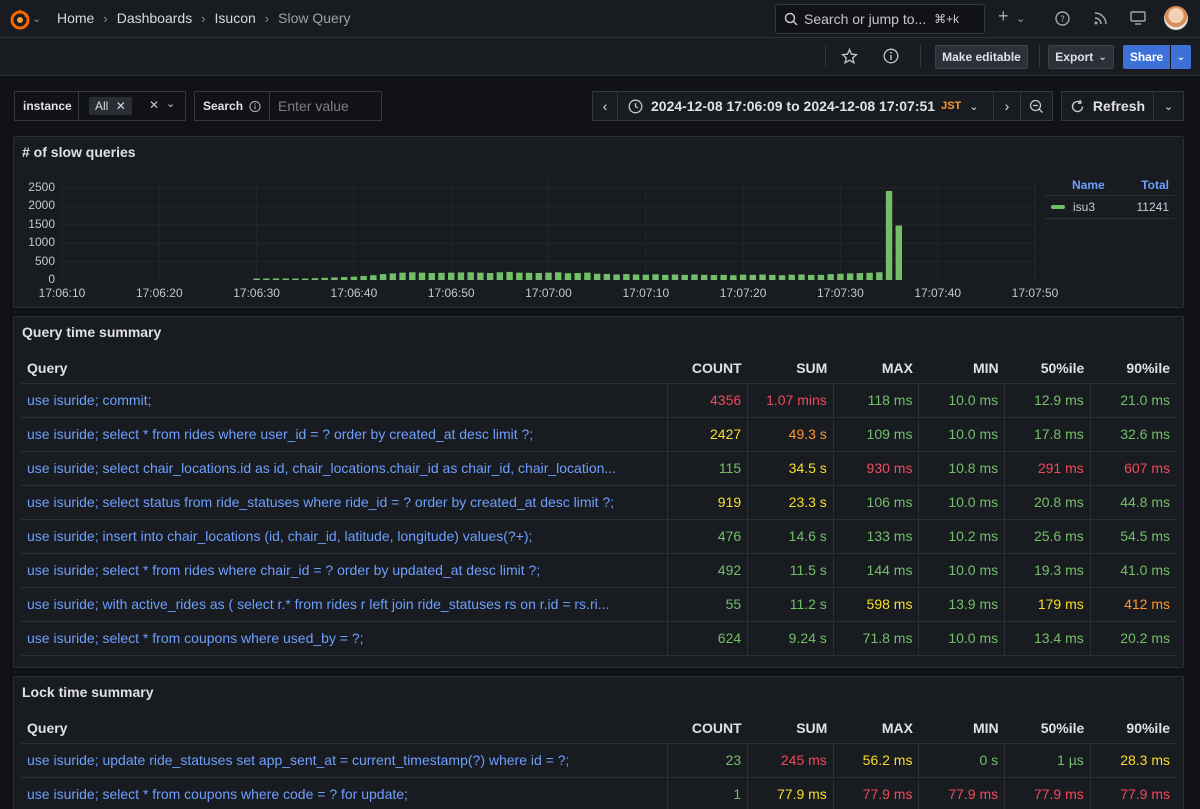 The height and width of the screenshot is (809, 1200). Describe the element at coordinates (1007, 106) in the screenshot. I see `time-forward-button: ›` at that location.